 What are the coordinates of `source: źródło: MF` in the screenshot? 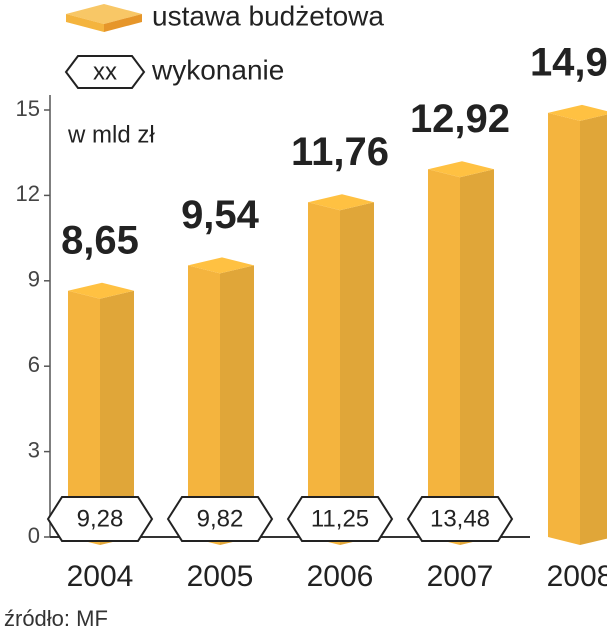 It's located at (56, 618).